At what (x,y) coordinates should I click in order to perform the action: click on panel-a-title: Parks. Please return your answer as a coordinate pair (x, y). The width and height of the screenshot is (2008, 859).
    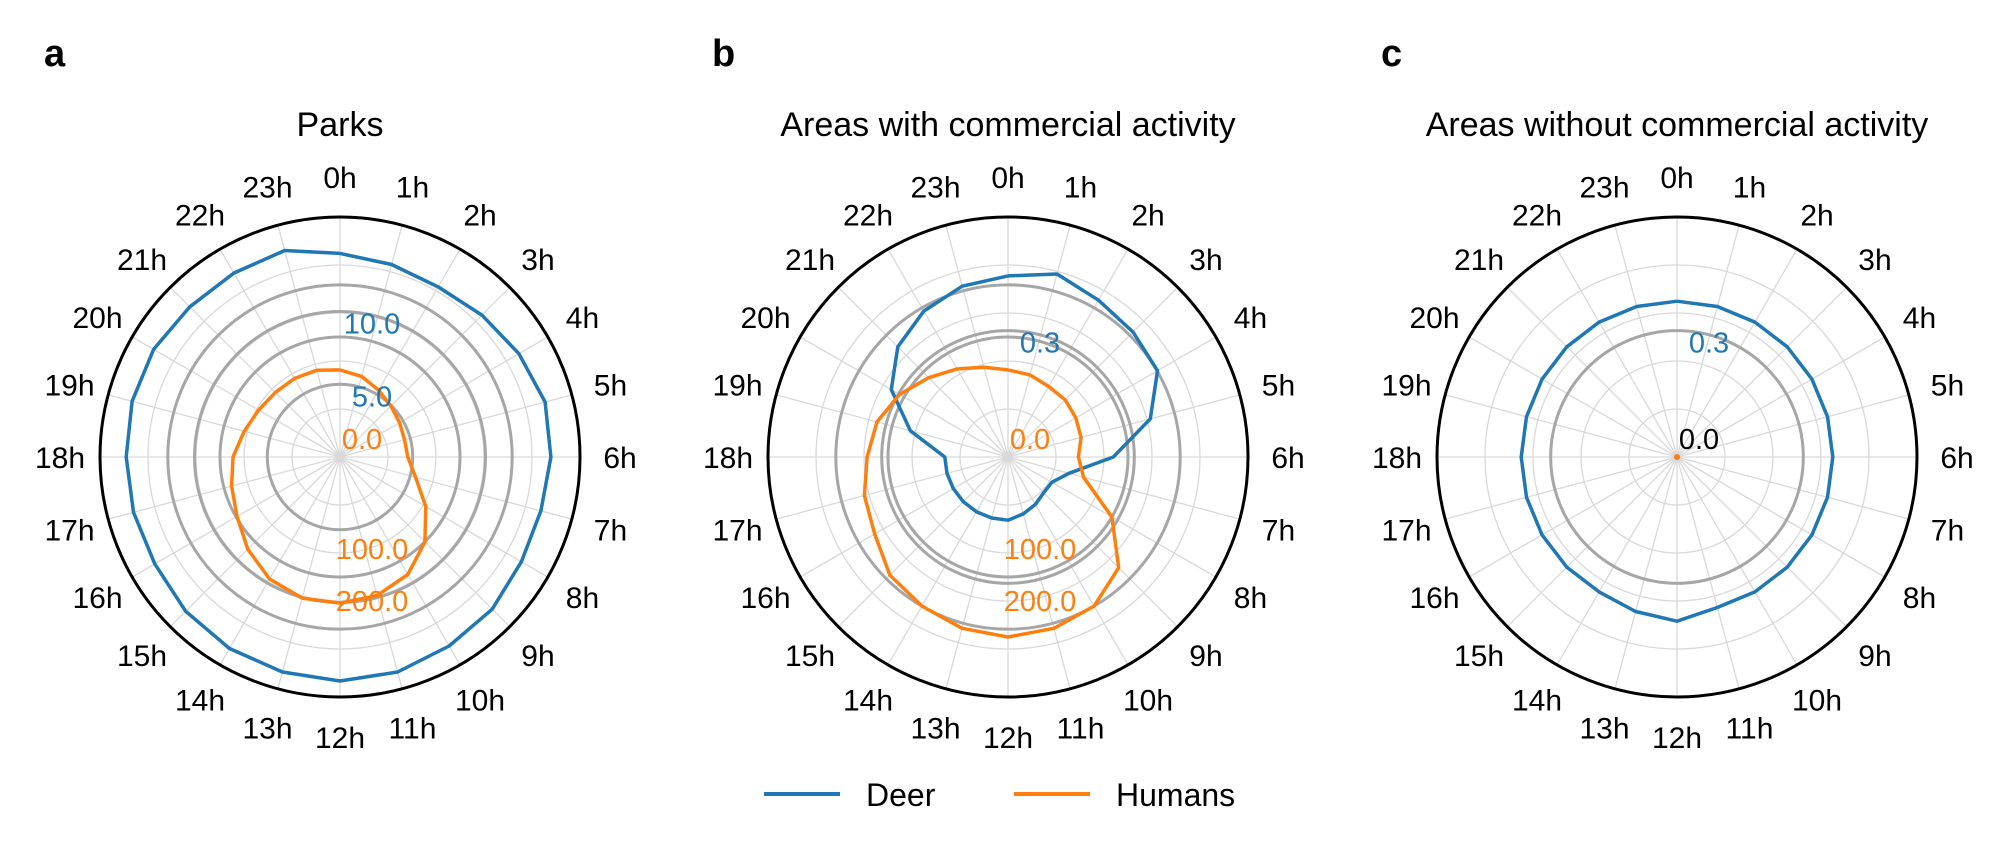
    Looking at the image, I should click on (340, 125).